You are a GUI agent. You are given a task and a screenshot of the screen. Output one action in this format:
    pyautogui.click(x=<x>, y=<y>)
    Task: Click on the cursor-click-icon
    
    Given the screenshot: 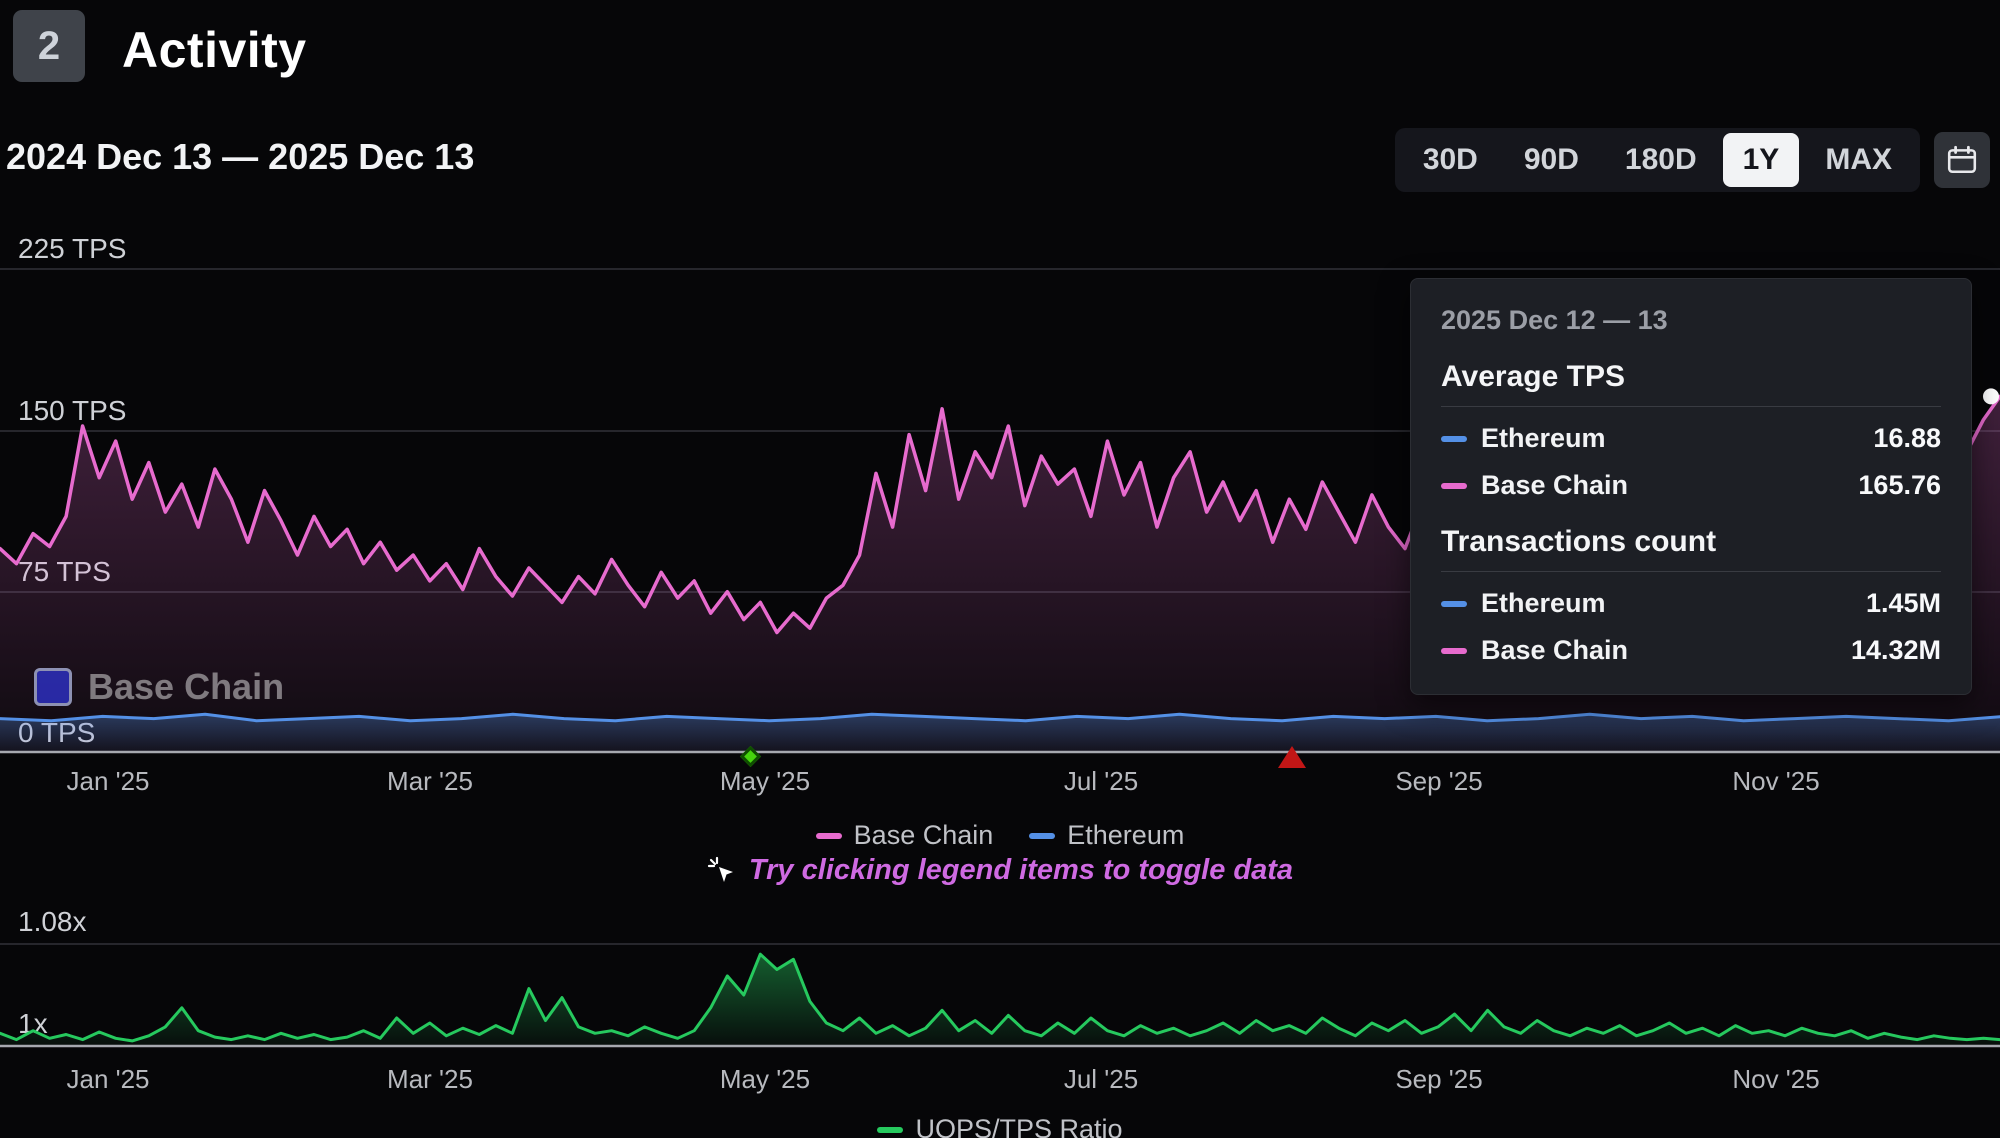 What is the action you would take?
    pyautogui.click(x=720, y=869)
    